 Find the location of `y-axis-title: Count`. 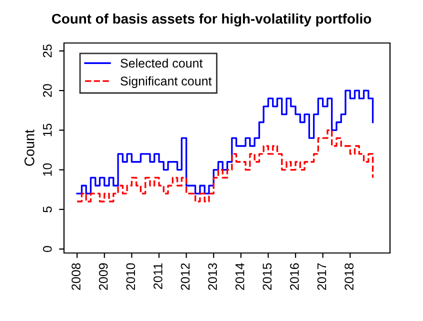

y-axis-title: Count is located at coordinates (29, 148).